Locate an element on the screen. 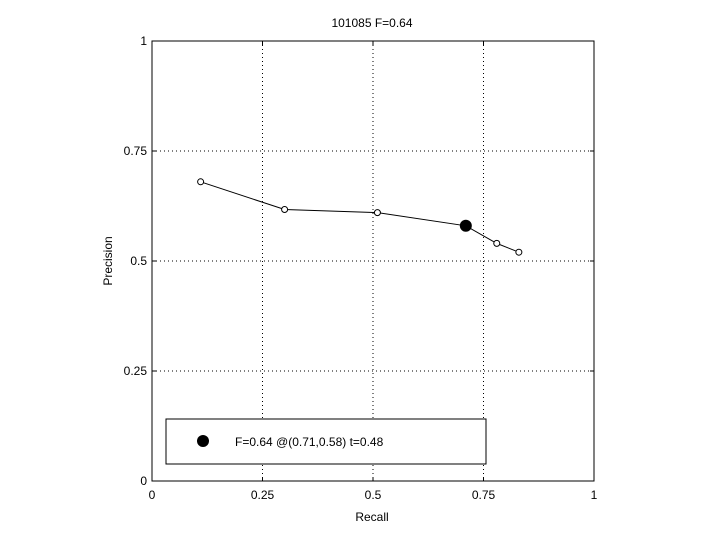 The image size is (720, 540). y-tick-label: 0.75 is located at coordinates (136, 151).